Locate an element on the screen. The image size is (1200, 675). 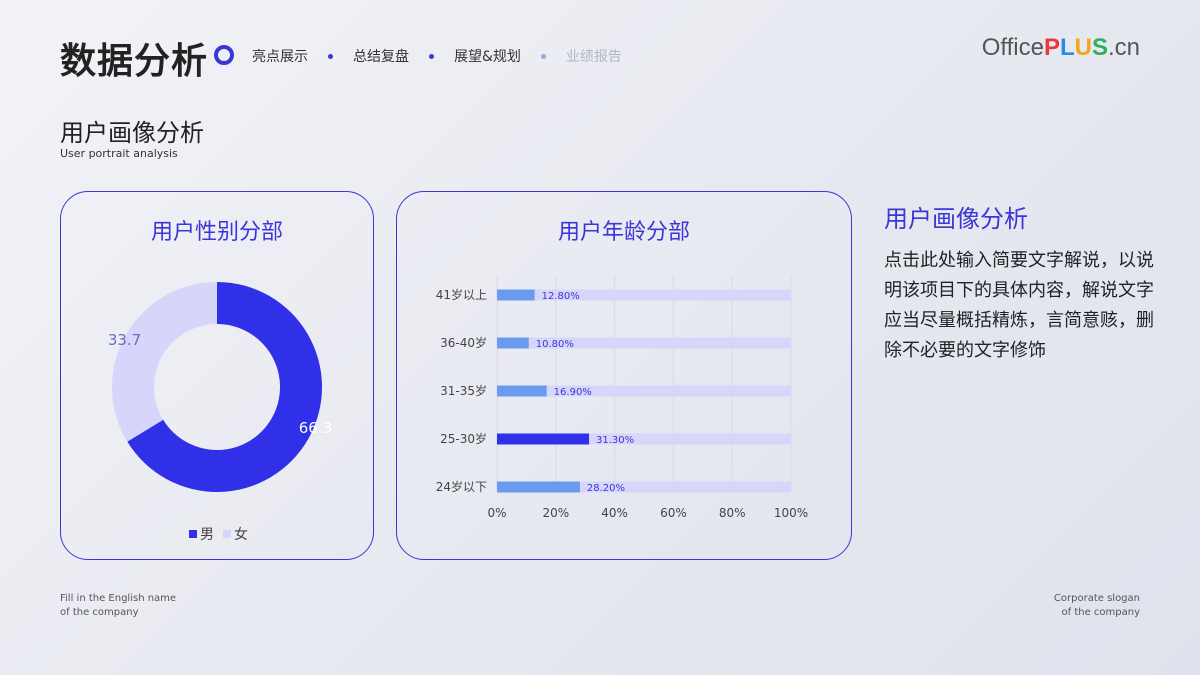
data-label: 10.80% is located at coordinates (555, 344).